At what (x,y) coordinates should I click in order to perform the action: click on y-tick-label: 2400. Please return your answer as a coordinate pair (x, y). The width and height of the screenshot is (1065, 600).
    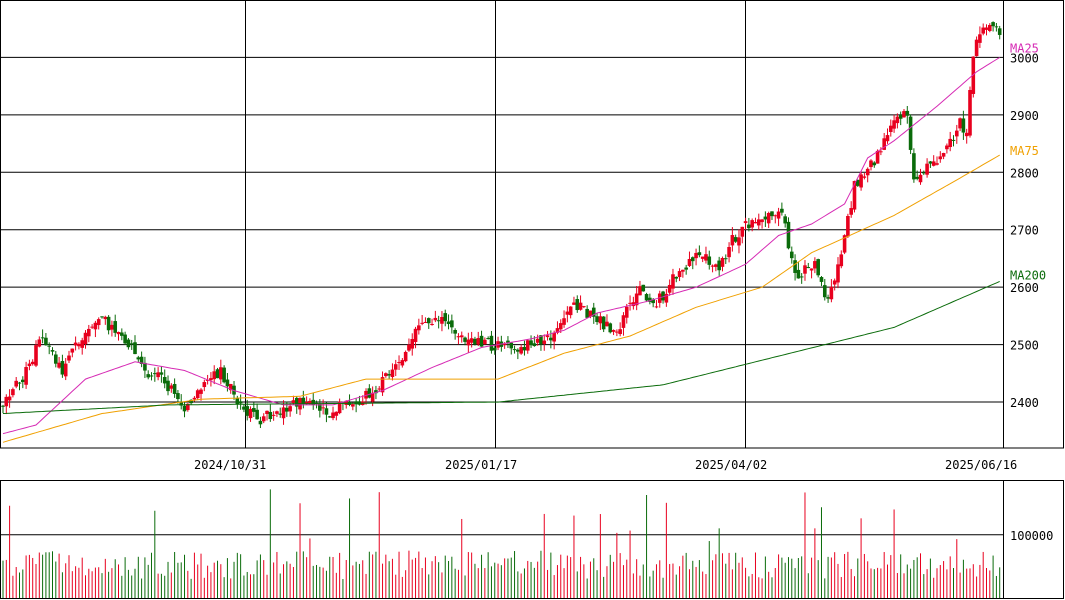
    Looking at the image, I should click on (1024, 403).